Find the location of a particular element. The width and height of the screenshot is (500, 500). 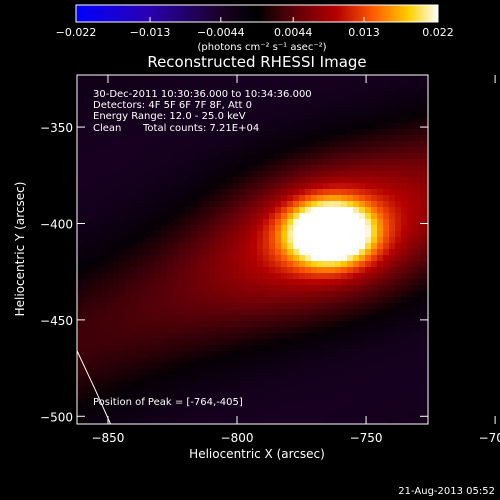

colorbar-tick-label: 0.022 is located at coordinates (438, 32).